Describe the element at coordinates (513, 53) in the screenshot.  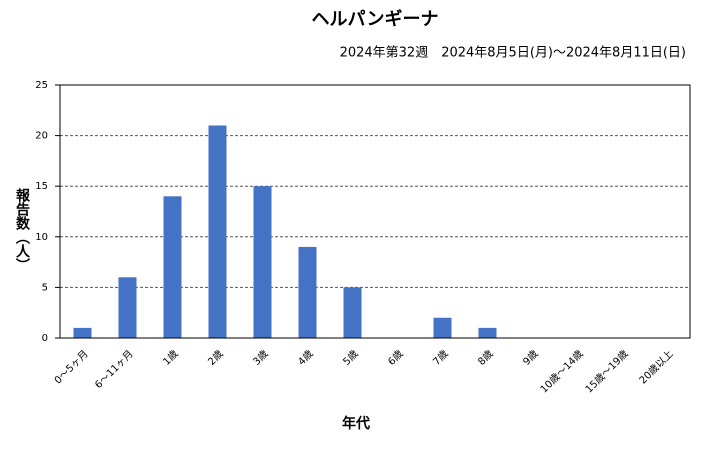
I see `chart-subtitle: 2024年第32週 2024年8月5日(月)～2024年8月11日(日)` at that location.